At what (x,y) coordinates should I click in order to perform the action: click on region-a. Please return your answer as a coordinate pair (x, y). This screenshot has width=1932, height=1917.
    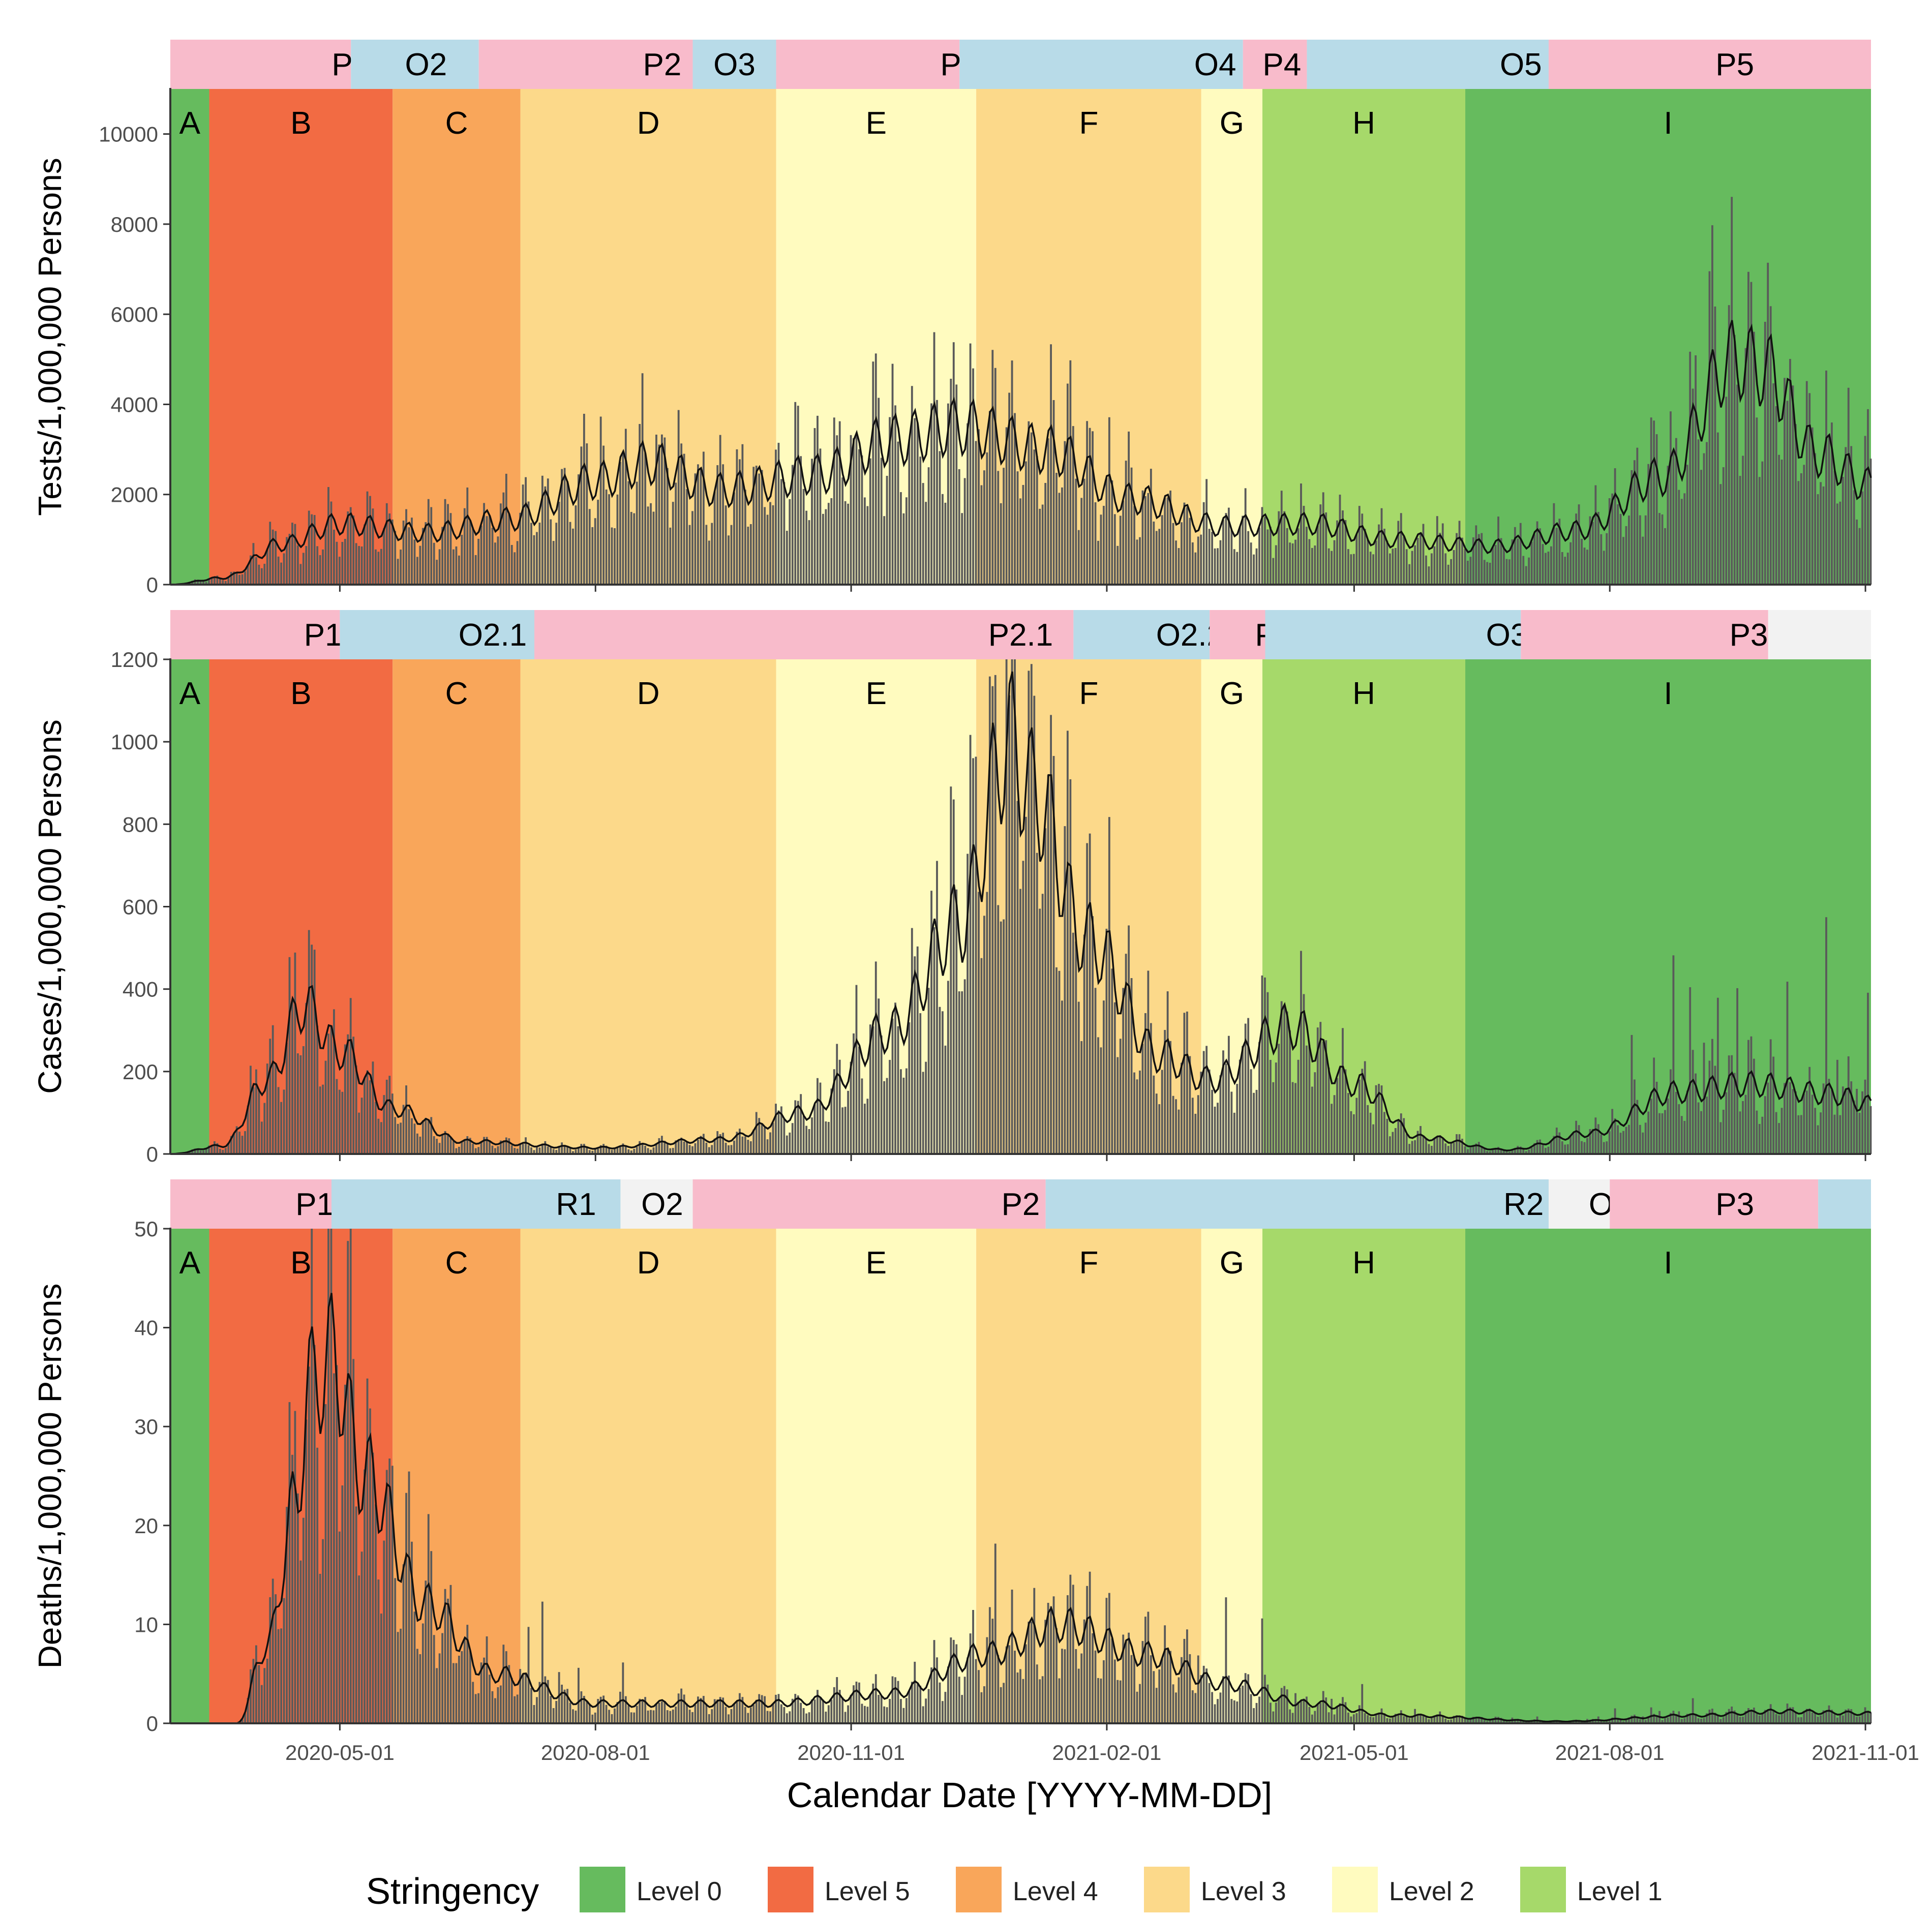
    Looking at the image, I should click on (189, 337).